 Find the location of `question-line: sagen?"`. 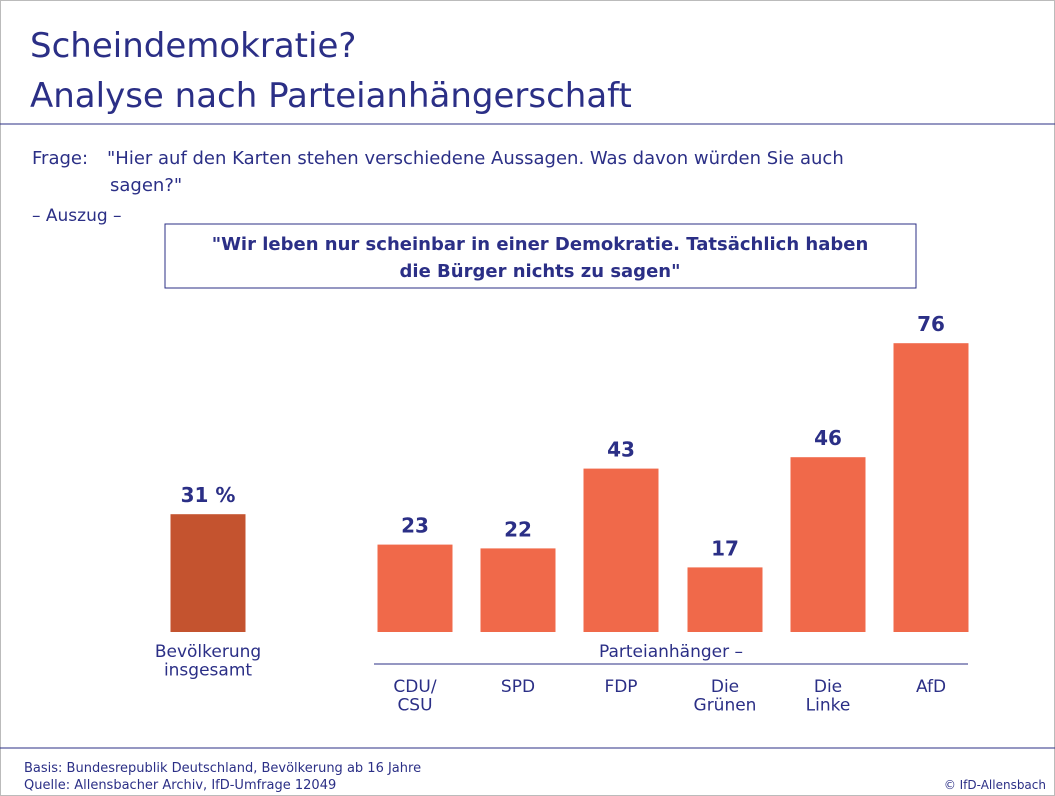

question-line: sagen?" is located at coordinates (146, 185).